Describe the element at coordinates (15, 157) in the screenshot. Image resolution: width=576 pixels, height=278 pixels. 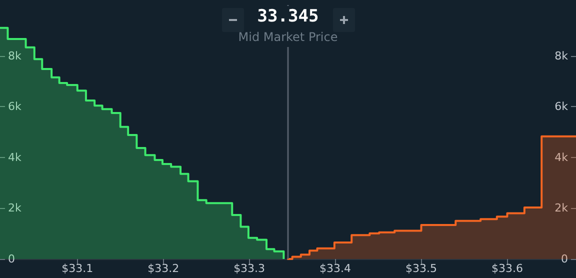
I see `y-tick-label: 4k` at that location.